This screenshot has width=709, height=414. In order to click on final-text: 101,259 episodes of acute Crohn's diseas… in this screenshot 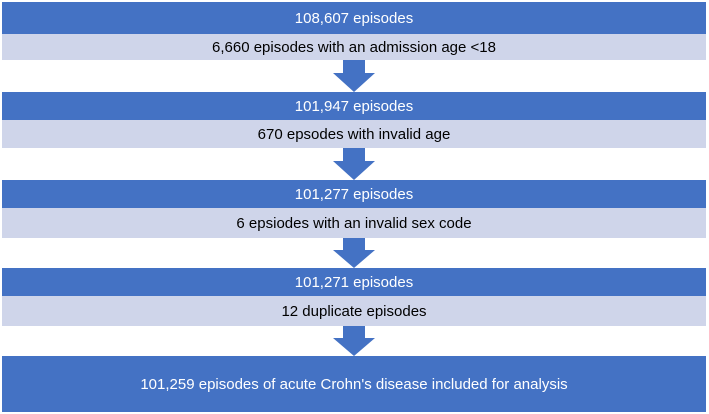, I will do `click(354, 384)`.